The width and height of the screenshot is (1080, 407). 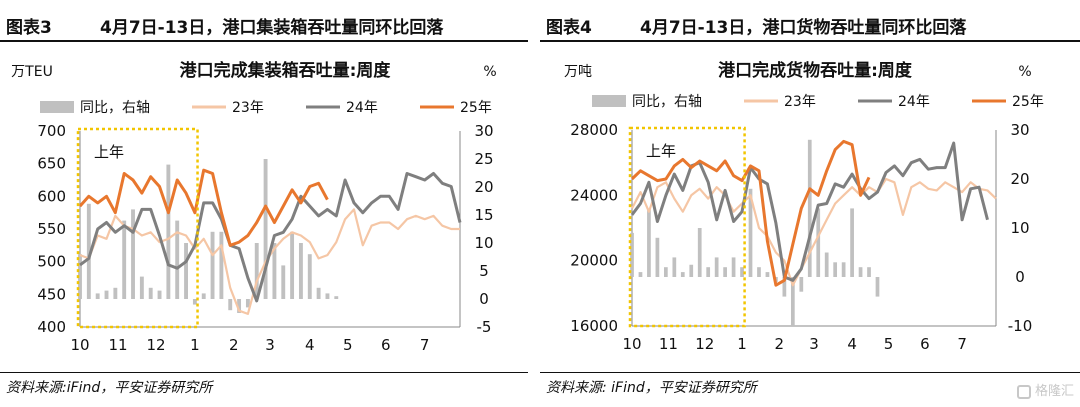 I want to click on legend-label: 同比，右轴, so click(x=667, y=102).